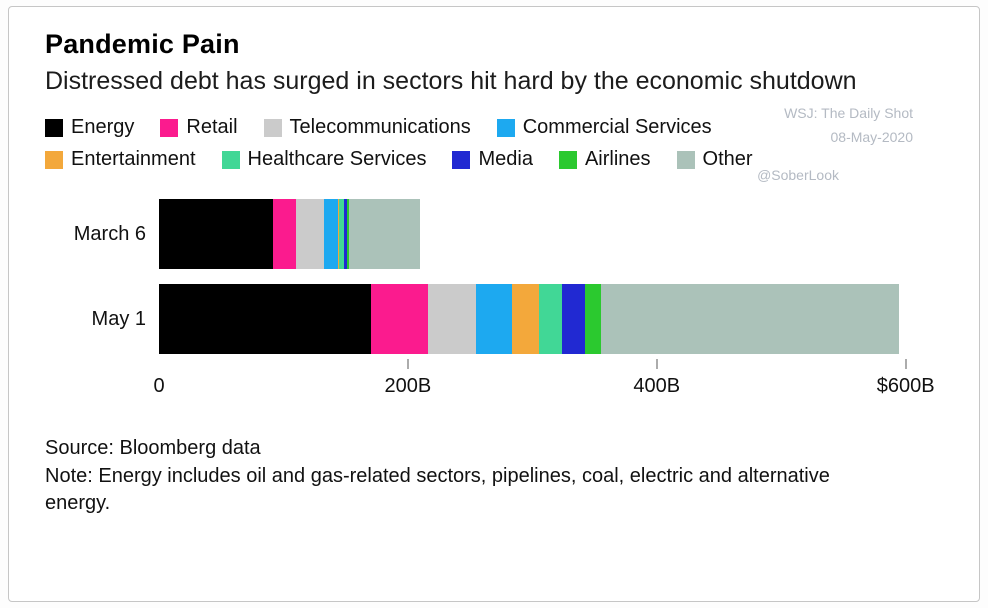 Image resolution: width=988 pixels, height=608 pixels. I want to click on legend-swatch-entertainment, so click(54, 159).